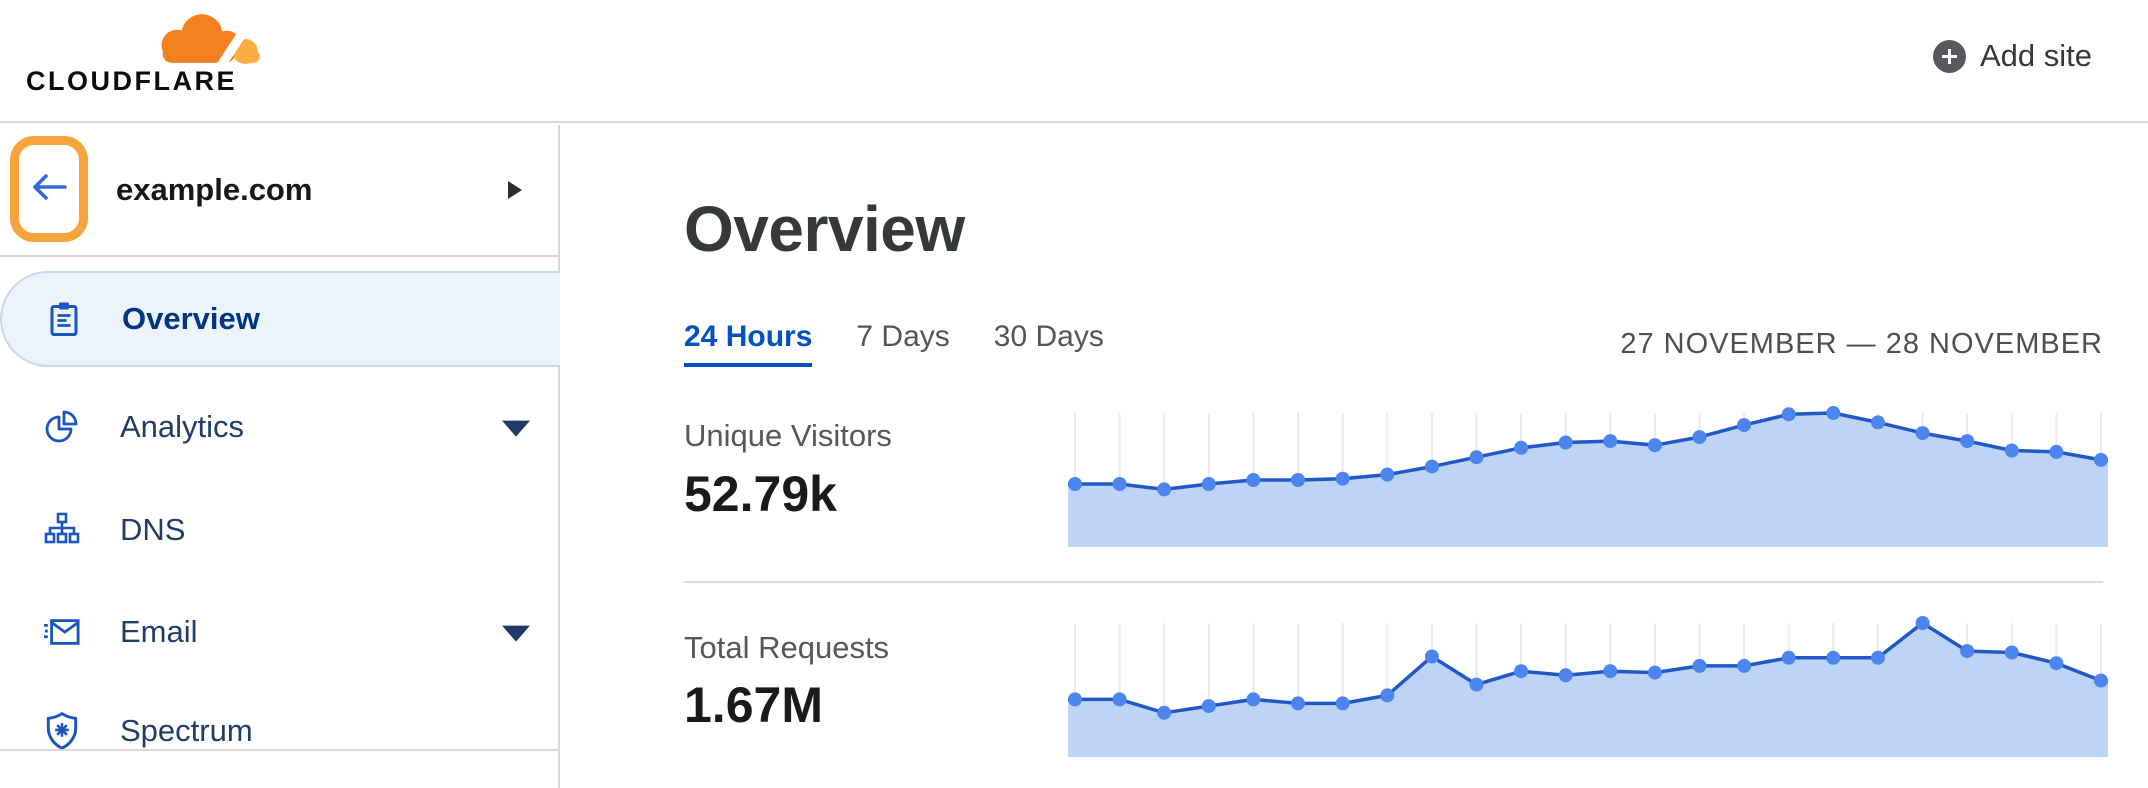  What do you see at coordinates (280, 427) in the screenshot?
I see `sidebar-item-analytics: Analytics` at bounding box center [280, 427].